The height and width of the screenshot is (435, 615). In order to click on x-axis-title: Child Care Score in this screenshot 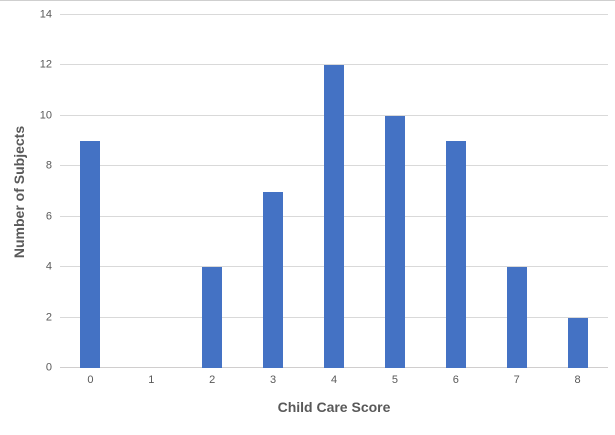, I will do `click(334, 407)`.